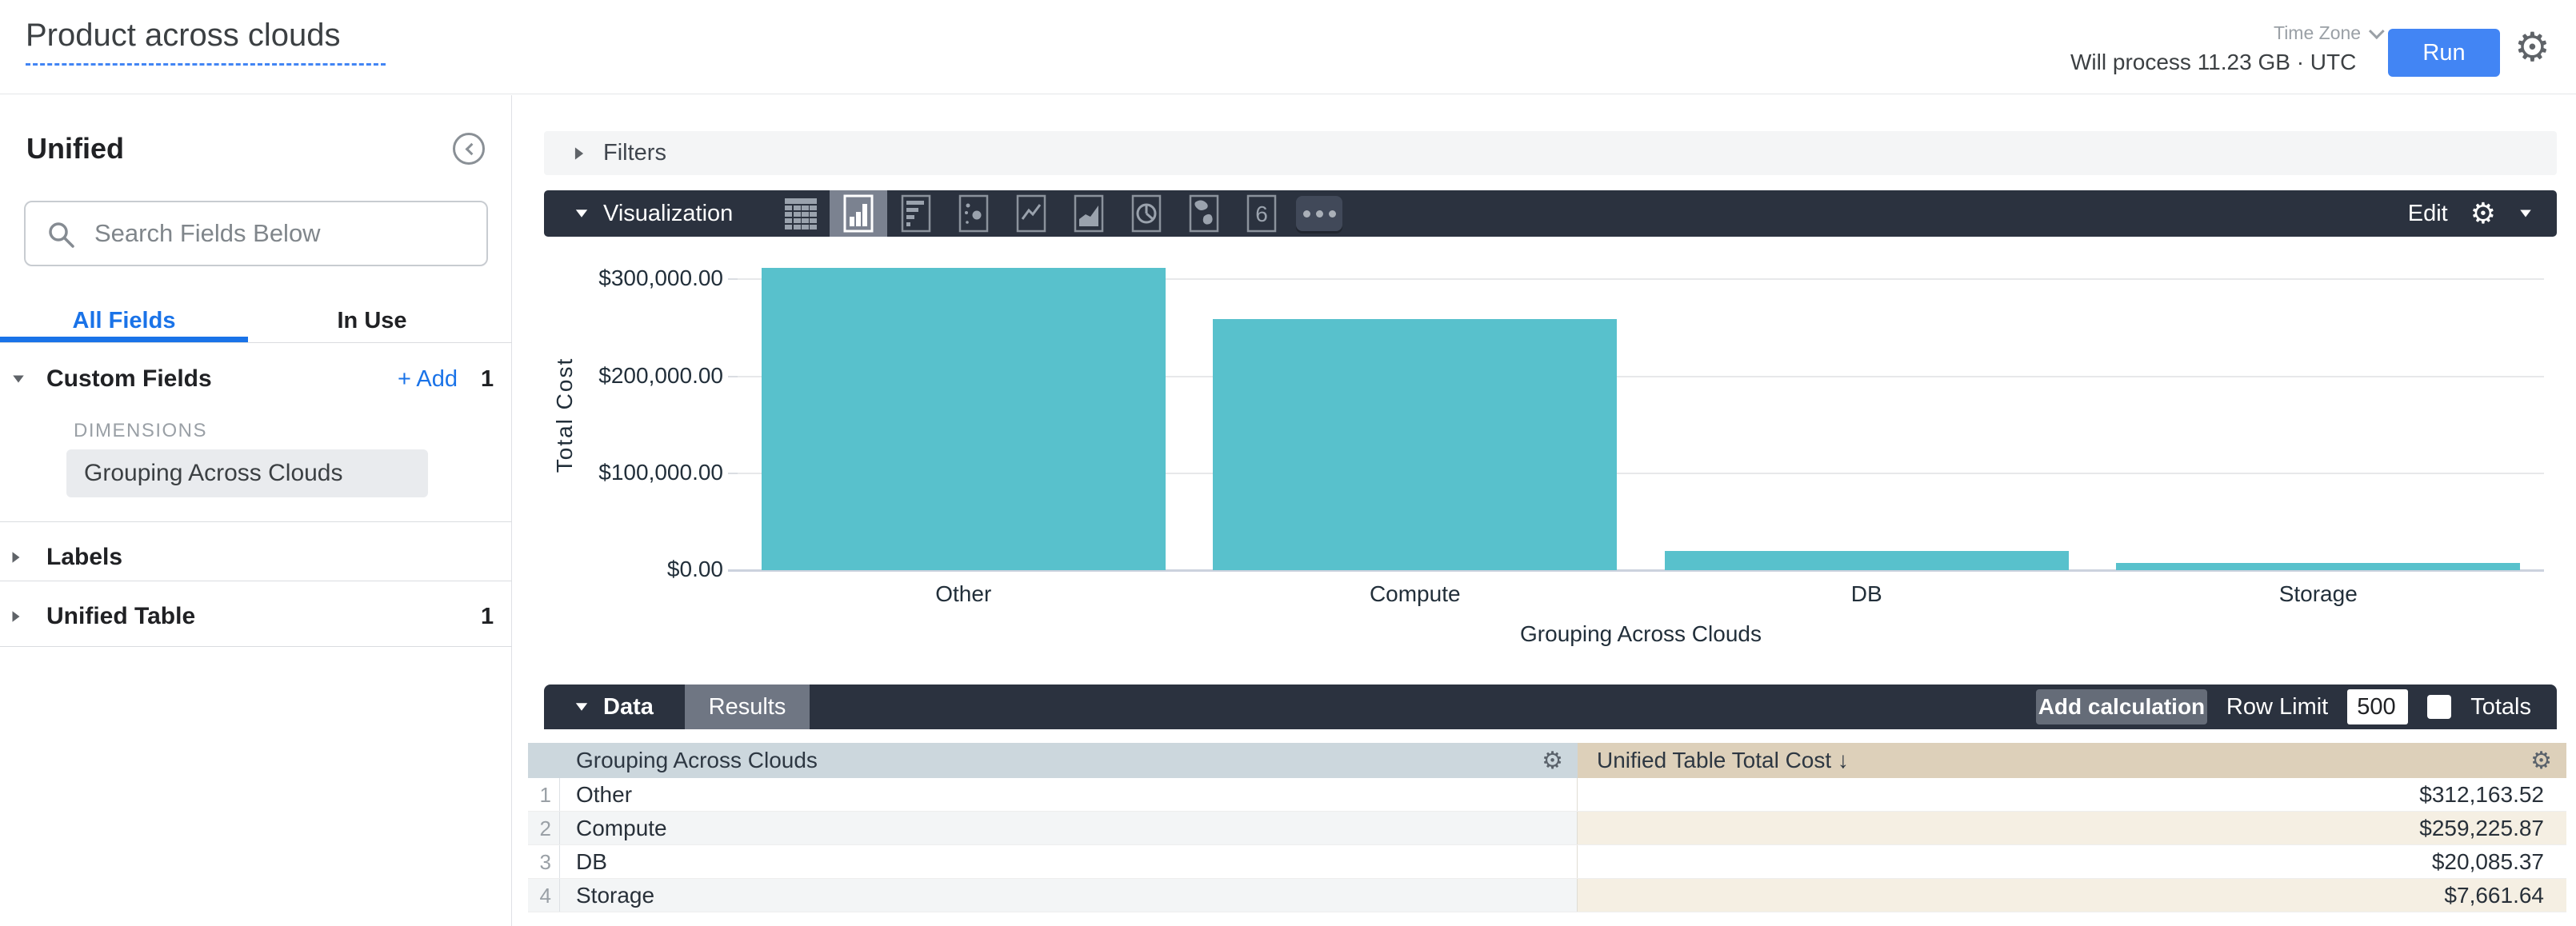 The height and width of the screenshot is (926, 2576). Describe the element at coordinates (121, 616) in the screenshot. I see `section-label: Unified Table` at that location.